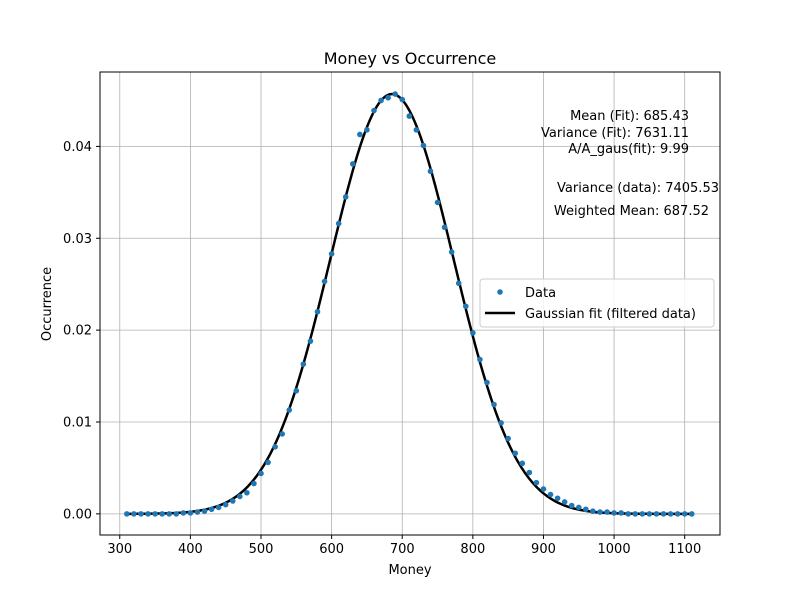 Image resolution: width=800 pixels, height=600 pixels. I want to click on x-tick-label: 900, so click(543, 549).